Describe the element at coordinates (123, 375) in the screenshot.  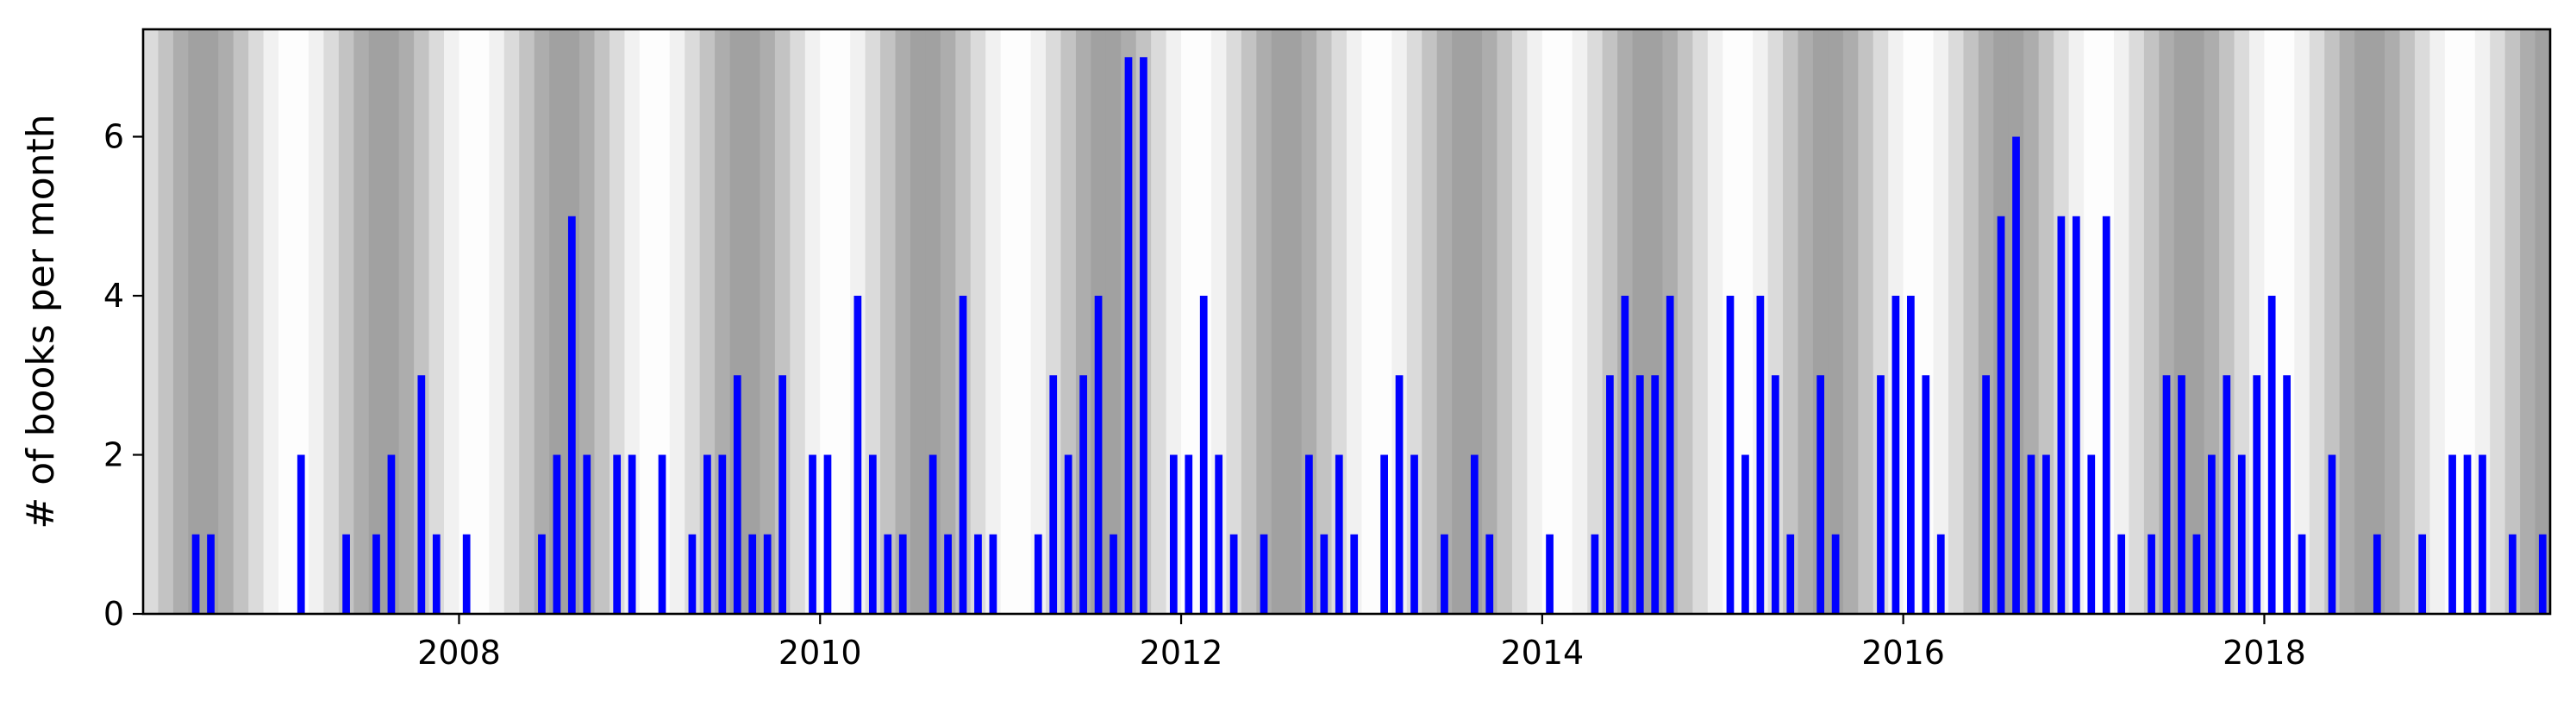
I see `y-axis: 0 2 4 6` at that location.